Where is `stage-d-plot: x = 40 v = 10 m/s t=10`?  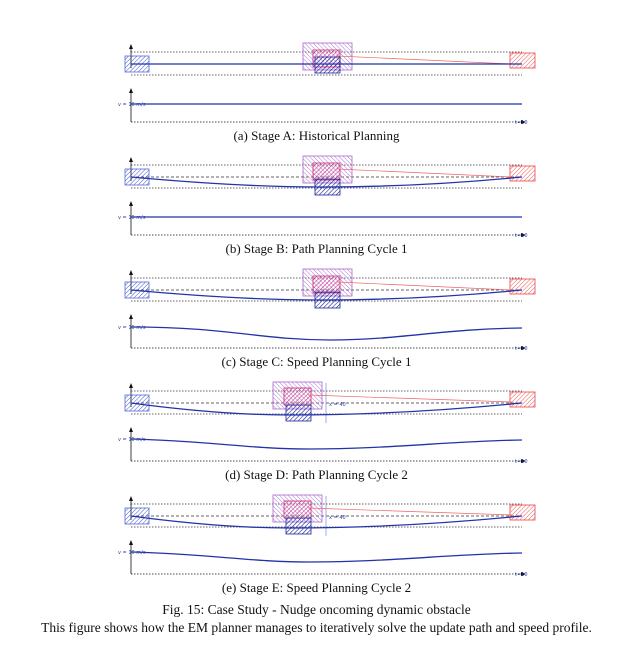 stage-d-plot: x = 40 v = 10 m/s t=10 is located at coordinates (327, 423).